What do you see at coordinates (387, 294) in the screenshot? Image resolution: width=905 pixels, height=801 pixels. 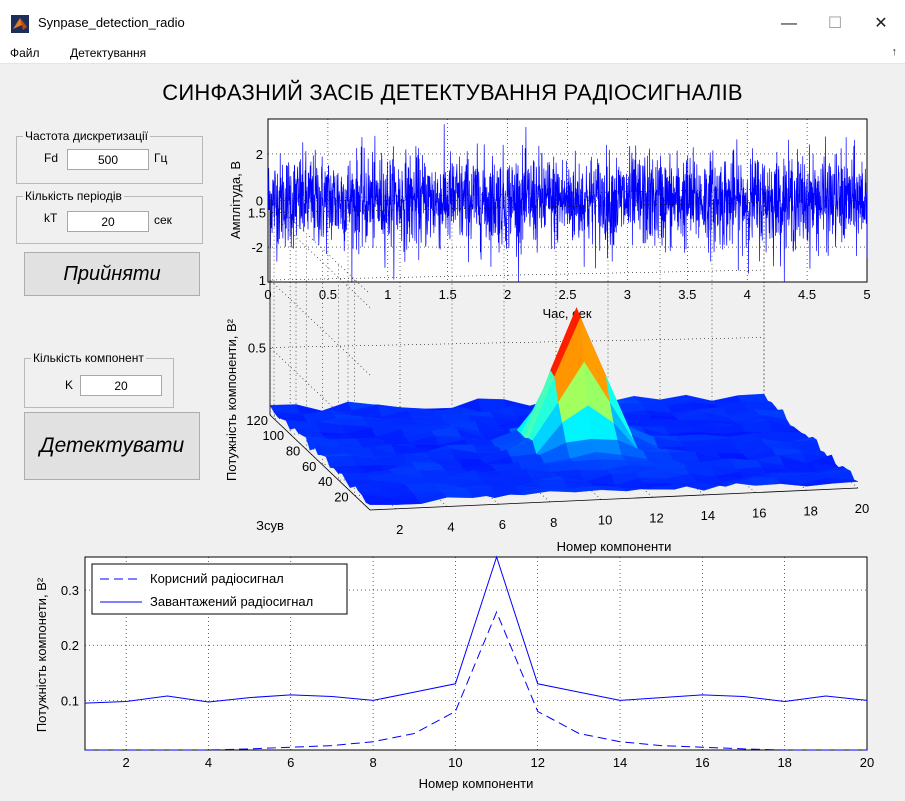 I see `signal-xtick: 1` at bounding box center [387, 294].